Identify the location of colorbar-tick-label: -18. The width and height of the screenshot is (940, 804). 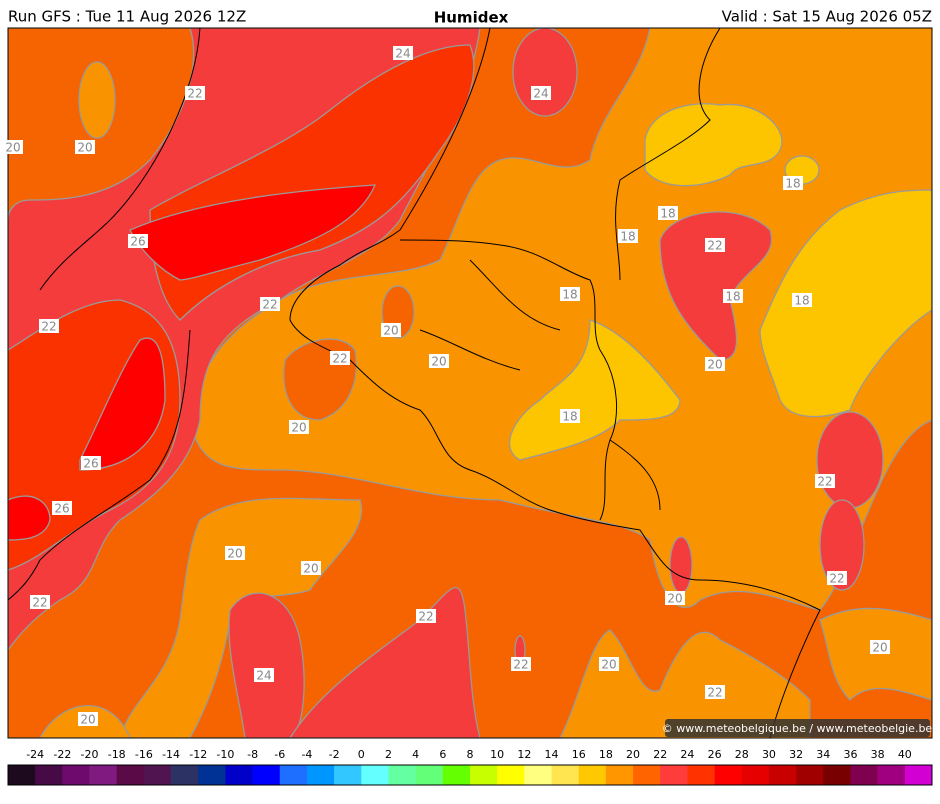
(117, 754).